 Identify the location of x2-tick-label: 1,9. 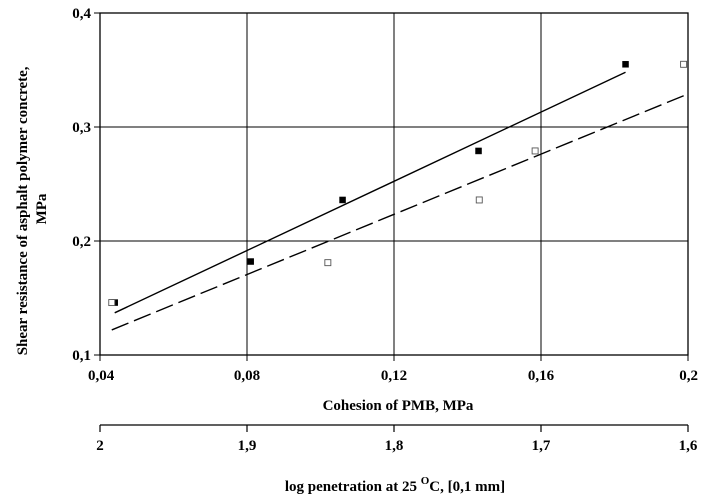
(247, 446).